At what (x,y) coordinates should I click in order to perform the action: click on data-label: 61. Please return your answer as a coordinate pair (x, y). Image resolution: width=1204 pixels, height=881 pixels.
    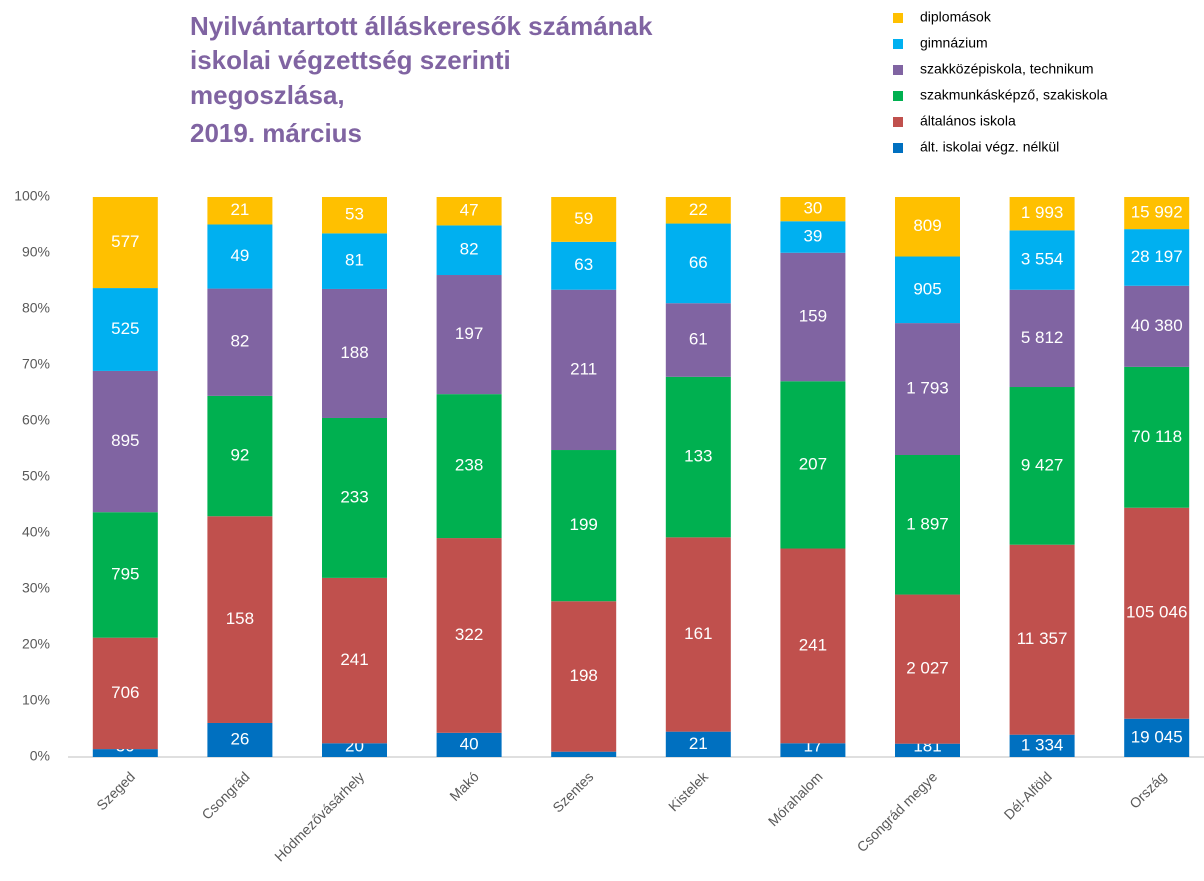
    Looking at the image, I should click on (698, 339).